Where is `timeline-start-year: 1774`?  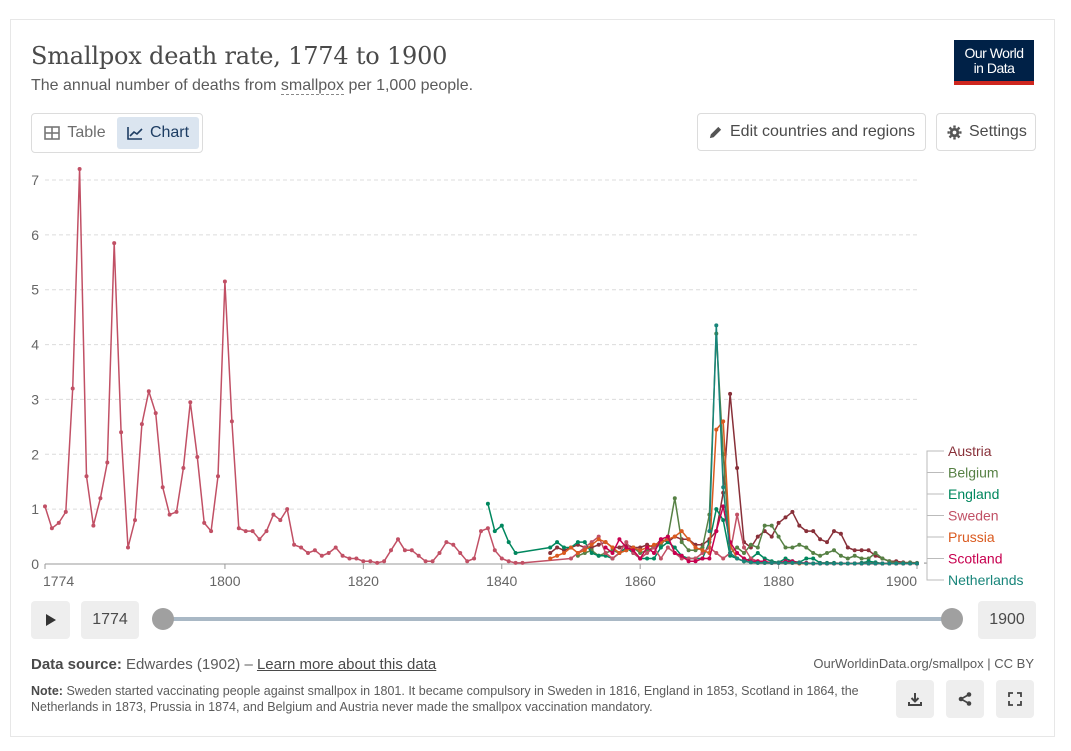 timeline-start-year: 1774 is located at coordinates (110, 620).